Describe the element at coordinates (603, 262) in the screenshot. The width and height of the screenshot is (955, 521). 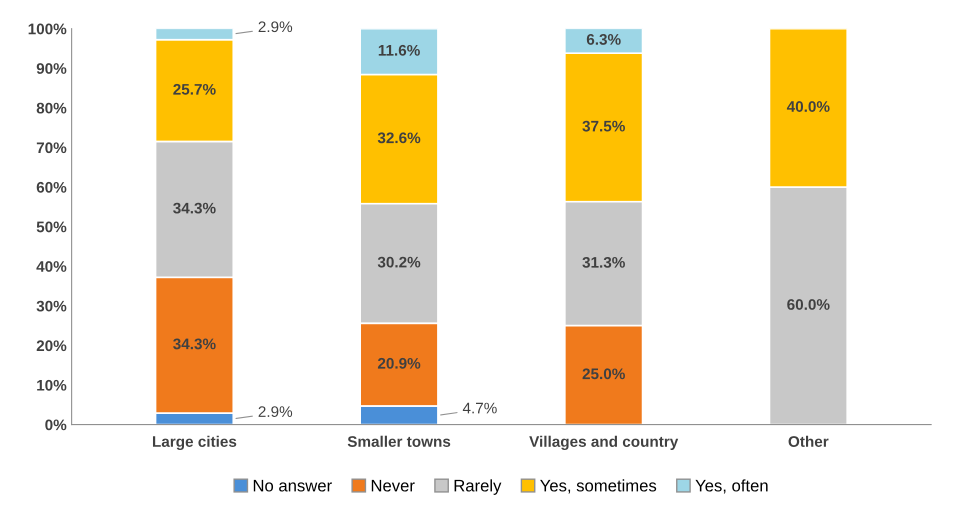
I see `data-label: 31.3%` at that location.